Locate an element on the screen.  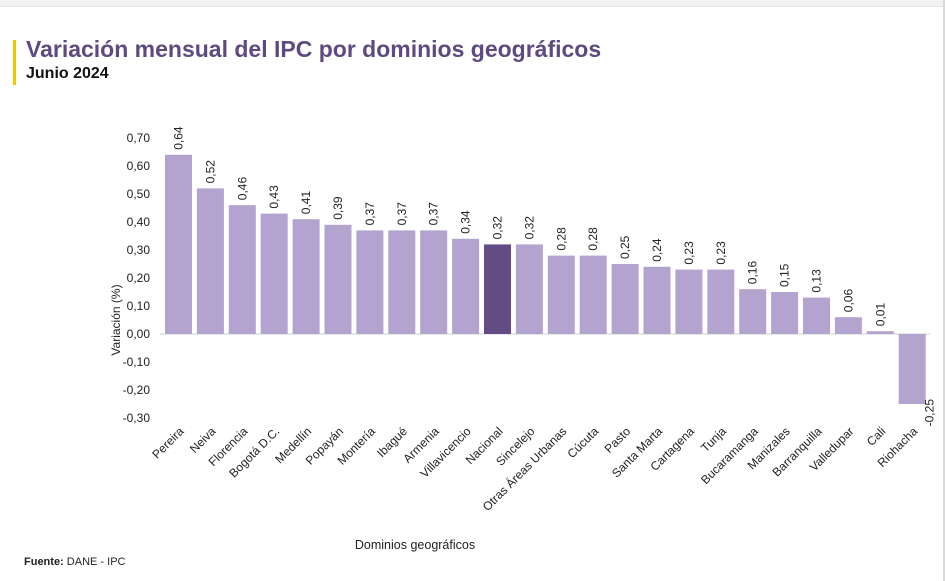
source-footer: Fuente: DANE - IPC is located at coordinates (74, 562).